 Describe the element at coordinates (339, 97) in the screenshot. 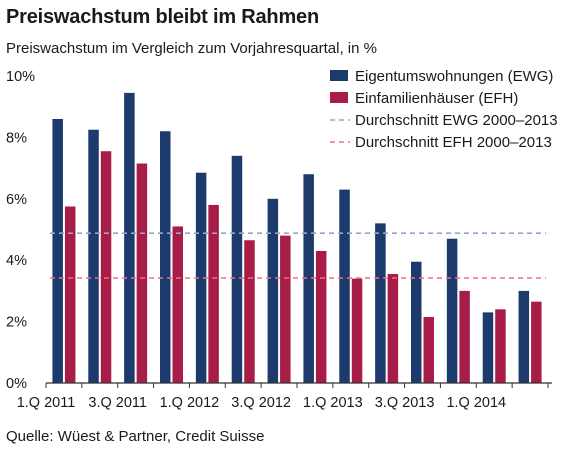

I see `legend-swatch-efh` at that location.